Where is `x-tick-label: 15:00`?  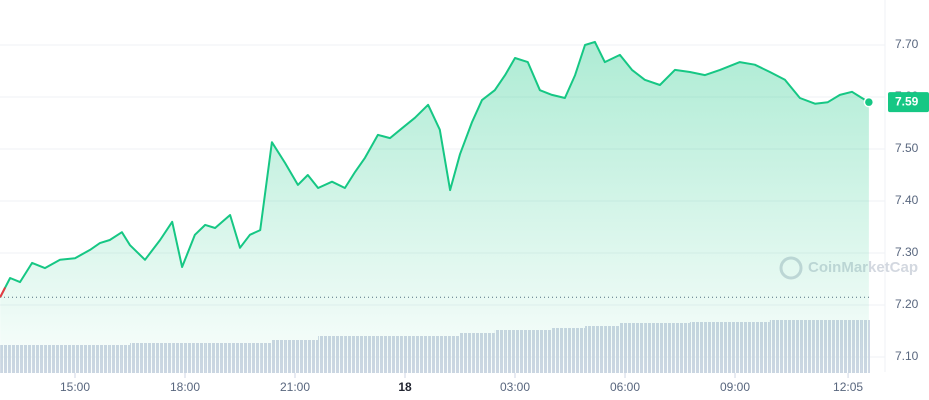
x-tick-label: 15:00 is located at coordinates (75, 387).